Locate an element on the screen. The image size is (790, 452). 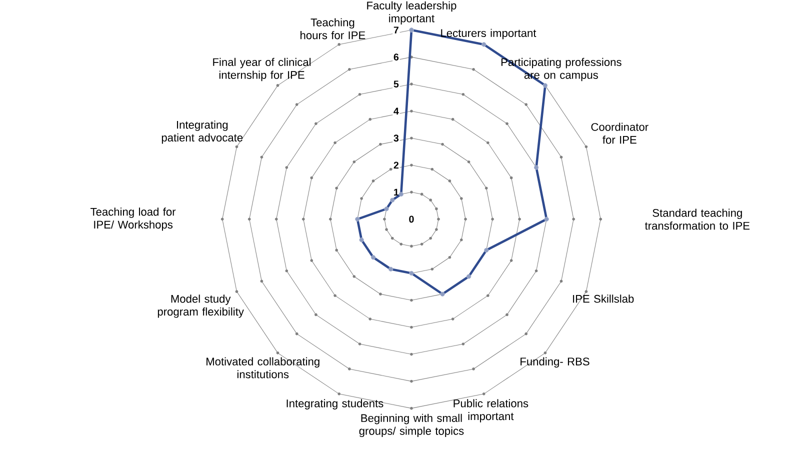
spoke-label: Model study program flexibility is located at coordinates (201, 306).